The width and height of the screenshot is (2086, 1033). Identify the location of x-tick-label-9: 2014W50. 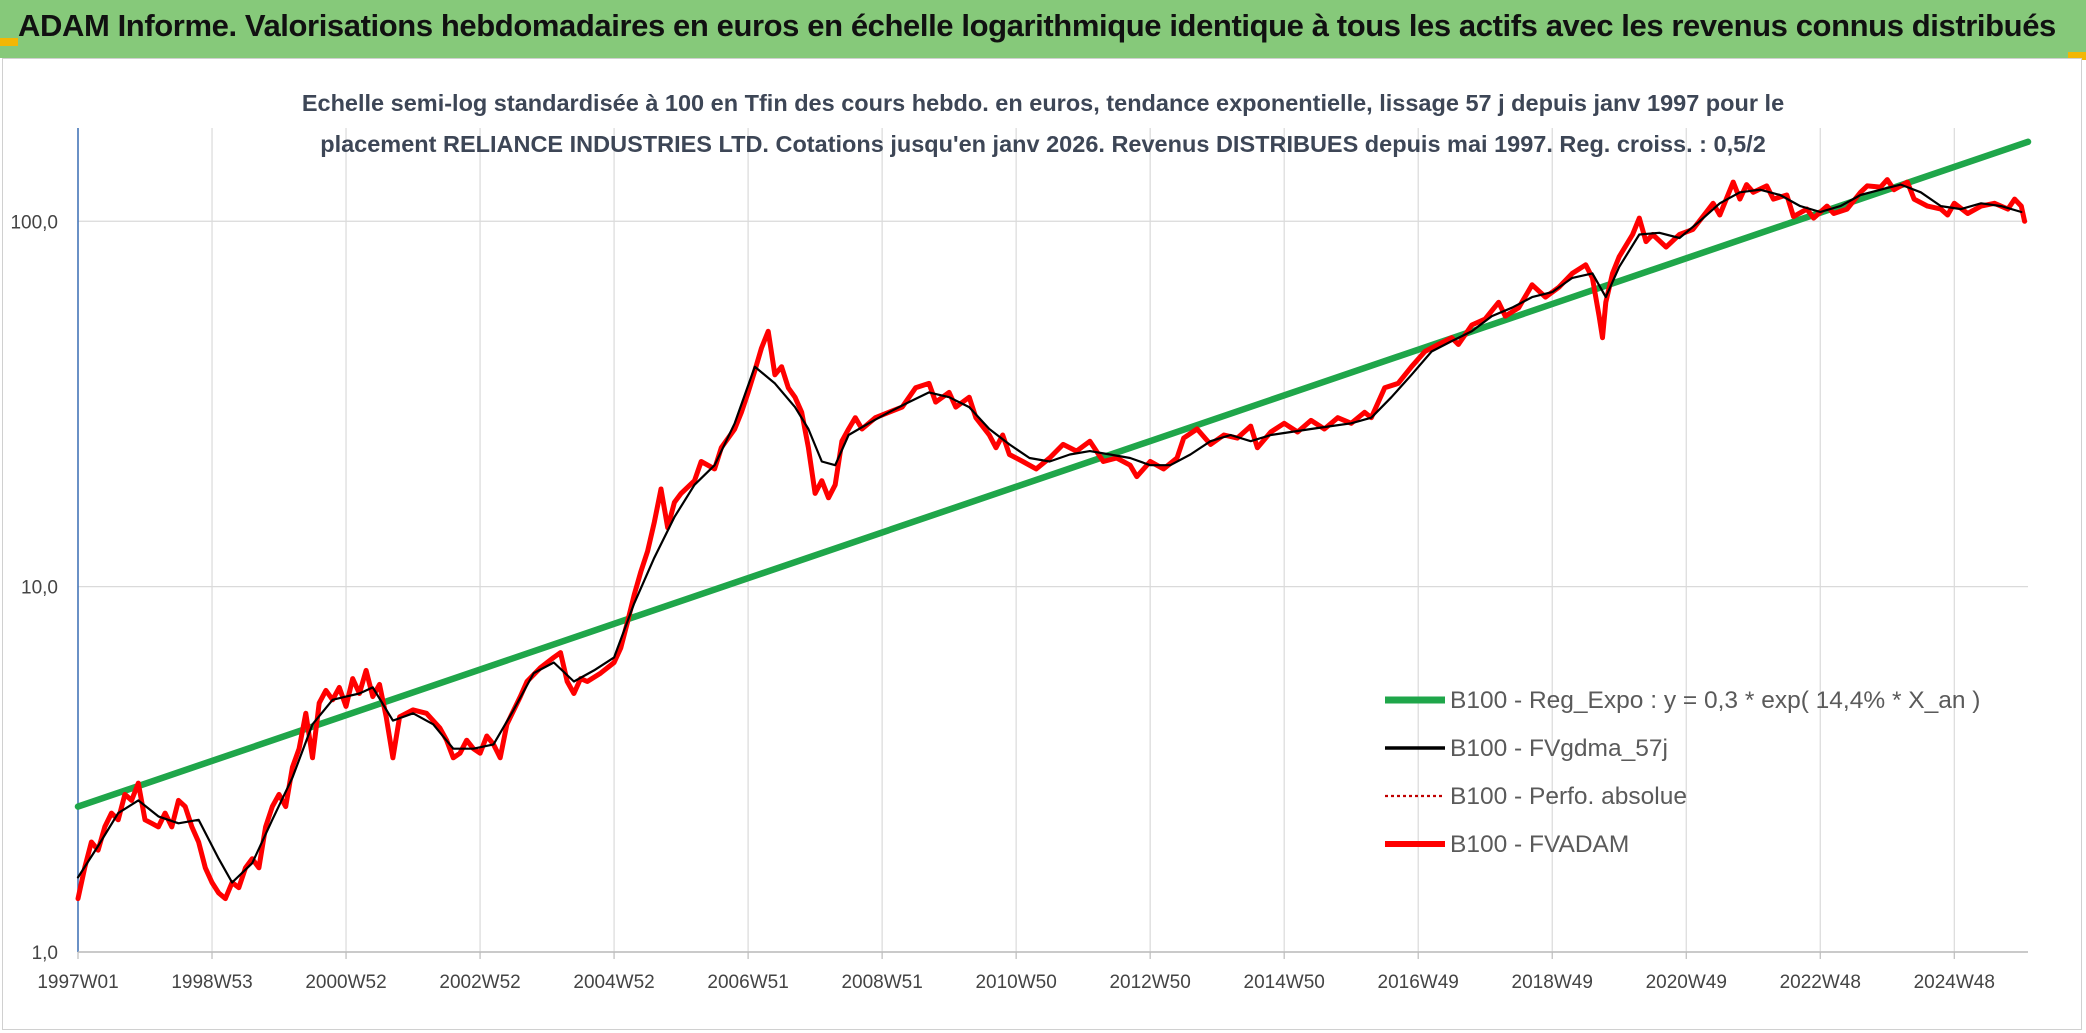
(1284, 982).